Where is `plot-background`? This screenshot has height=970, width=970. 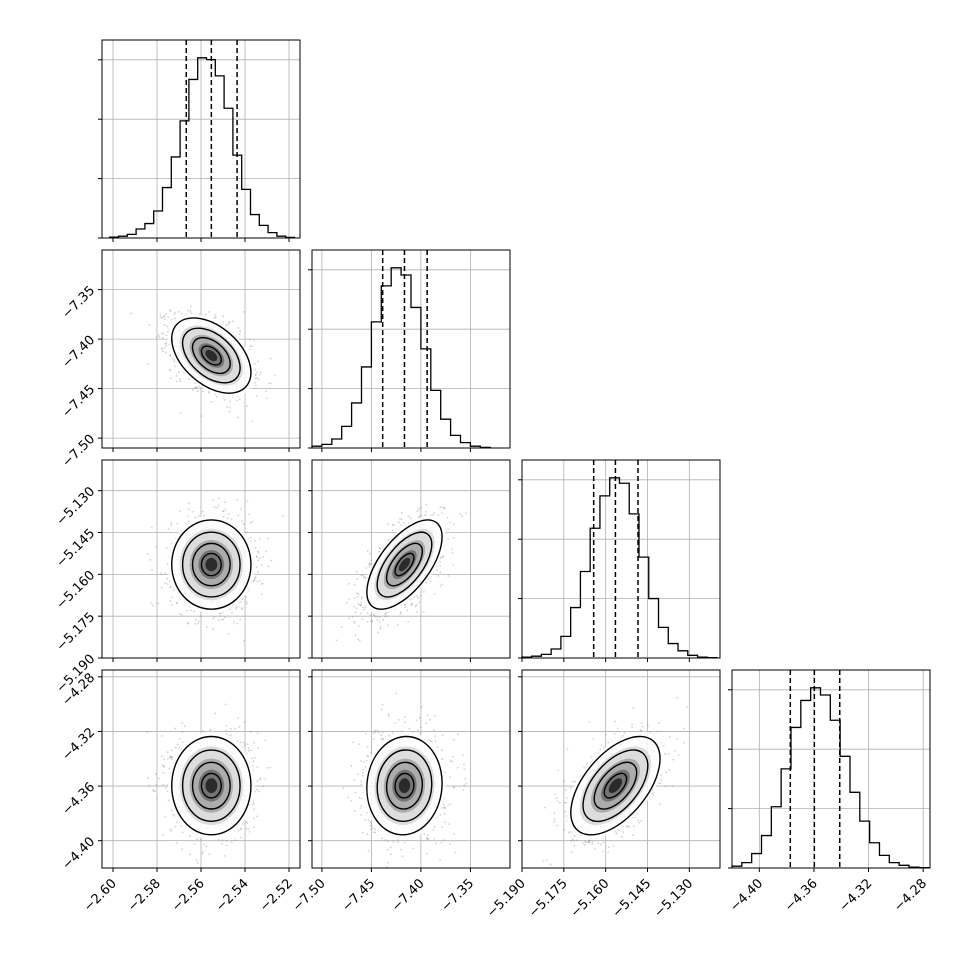
plot-background is located at coordinates (621, 559).